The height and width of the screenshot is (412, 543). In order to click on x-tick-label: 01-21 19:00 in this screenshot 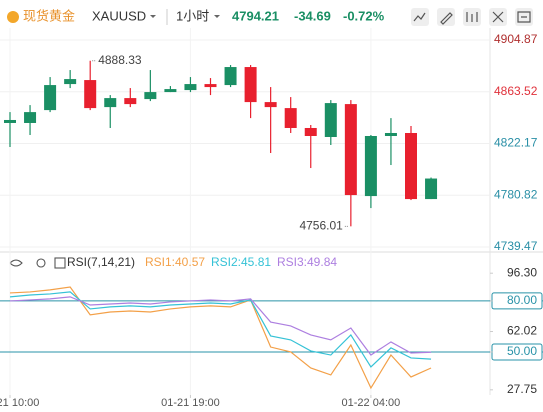, I will do `click(190, 403)`.